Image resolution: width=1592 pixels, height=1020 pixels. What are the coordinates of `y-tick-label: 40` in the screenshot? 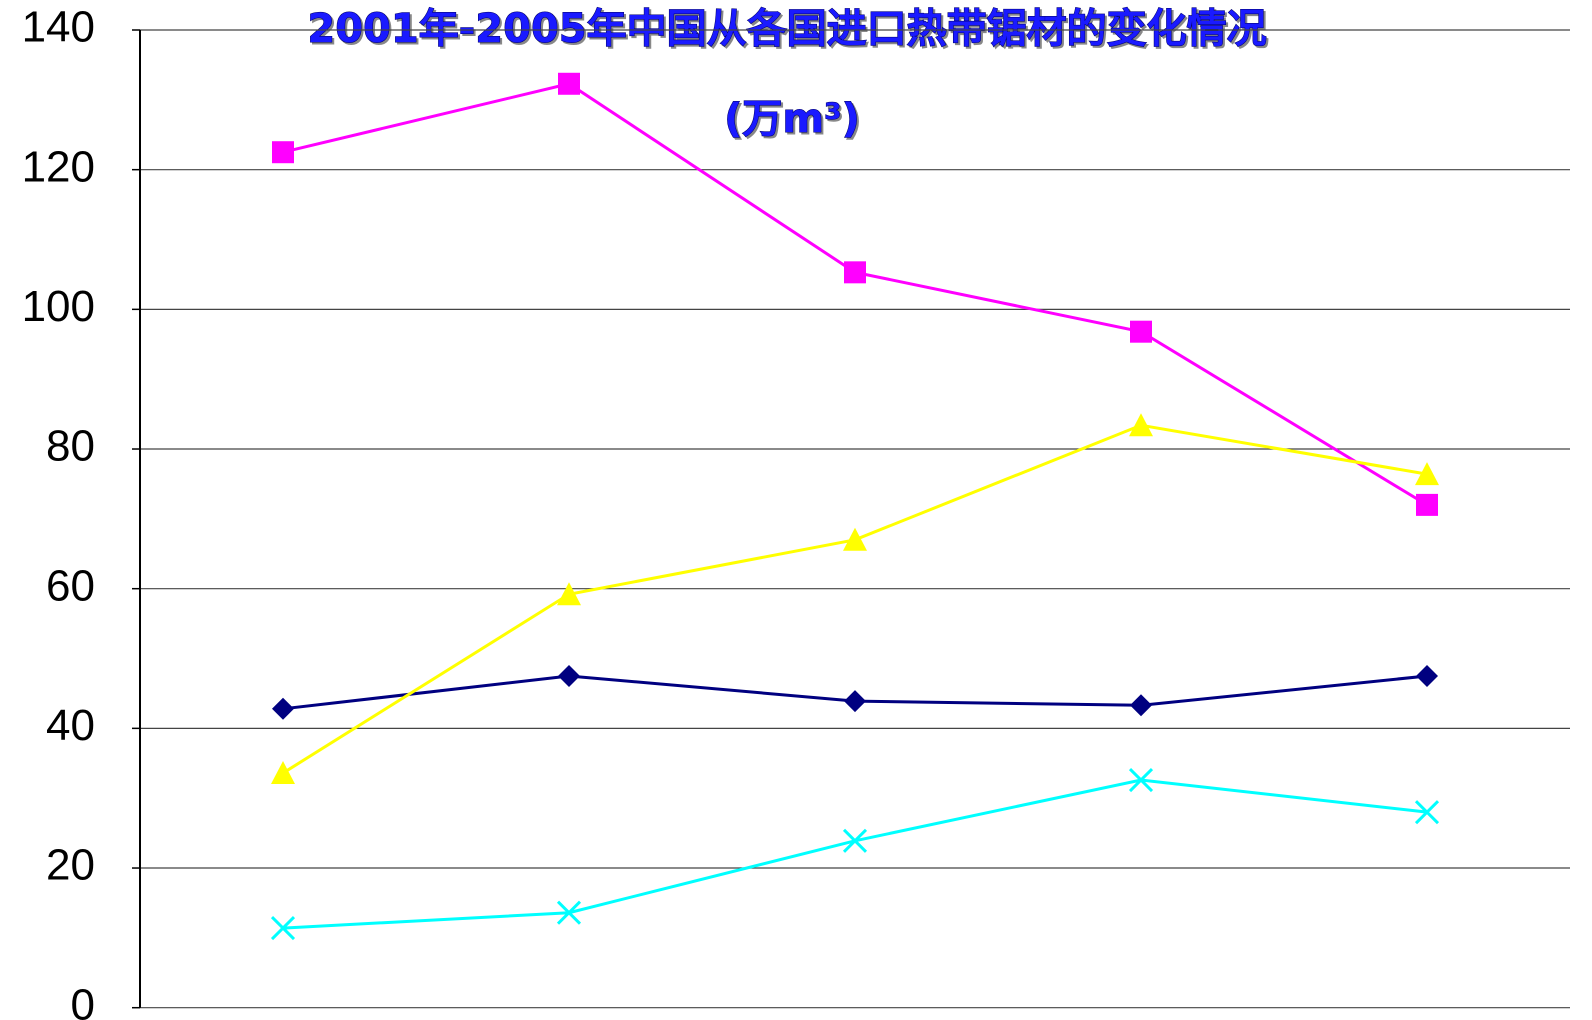 It's located at (70, 725).